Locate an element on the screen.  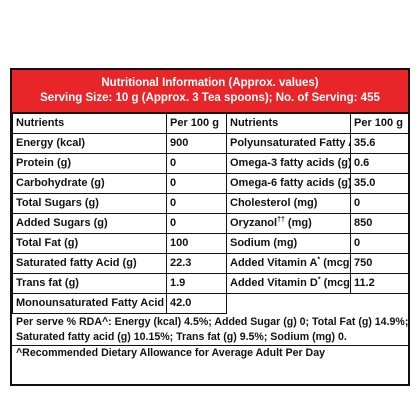
table-row: Monounsaturated Fatty Acid (g) 42.0 is located at coordinates (210, 303).